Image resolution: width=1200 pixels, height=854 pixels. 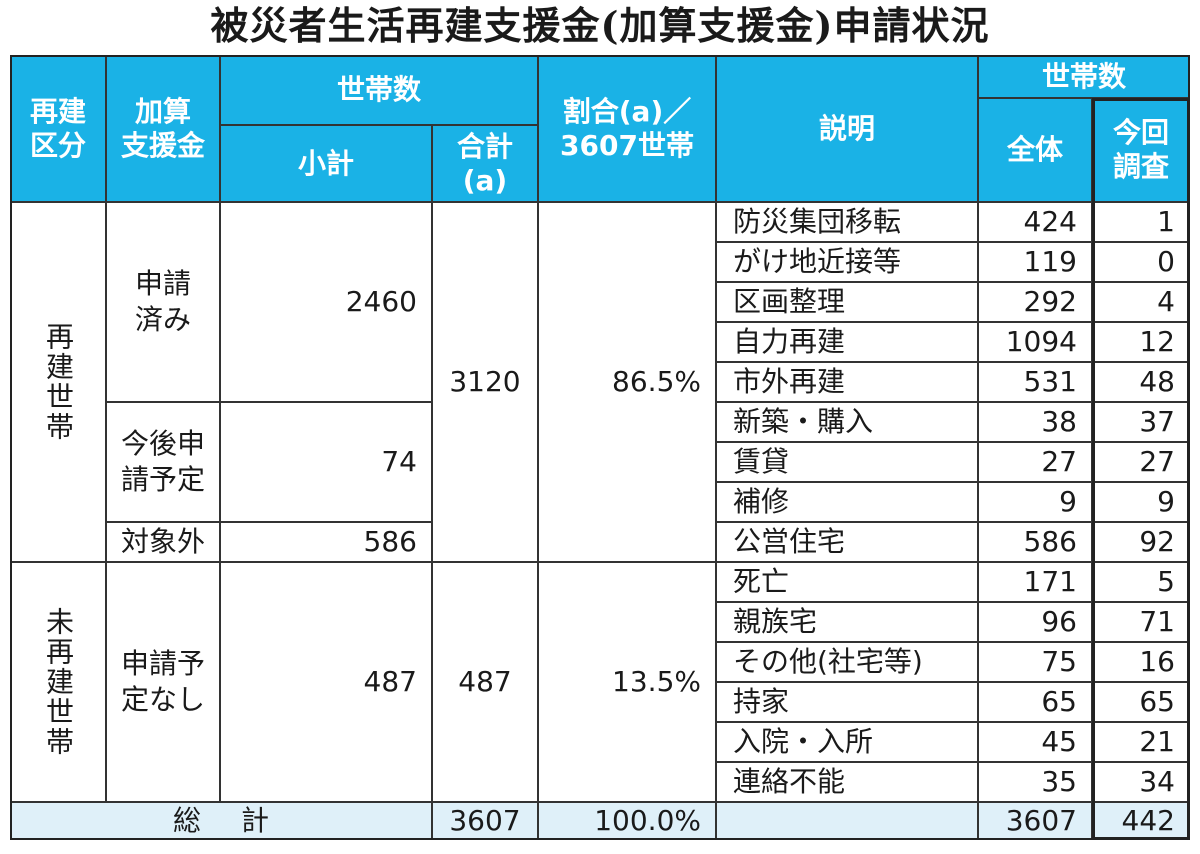 I want to click on current-row: 5, so click(x=1141, y=582).